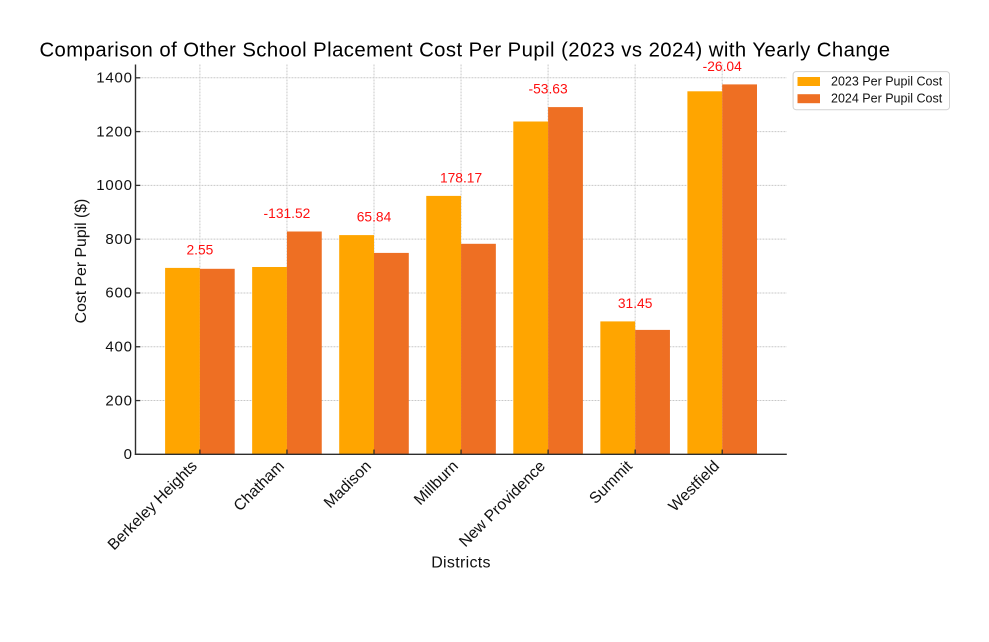 The width and height of the screenshot is (989, 642). I want to click on svg-text: -53.63, so click(548, 89).